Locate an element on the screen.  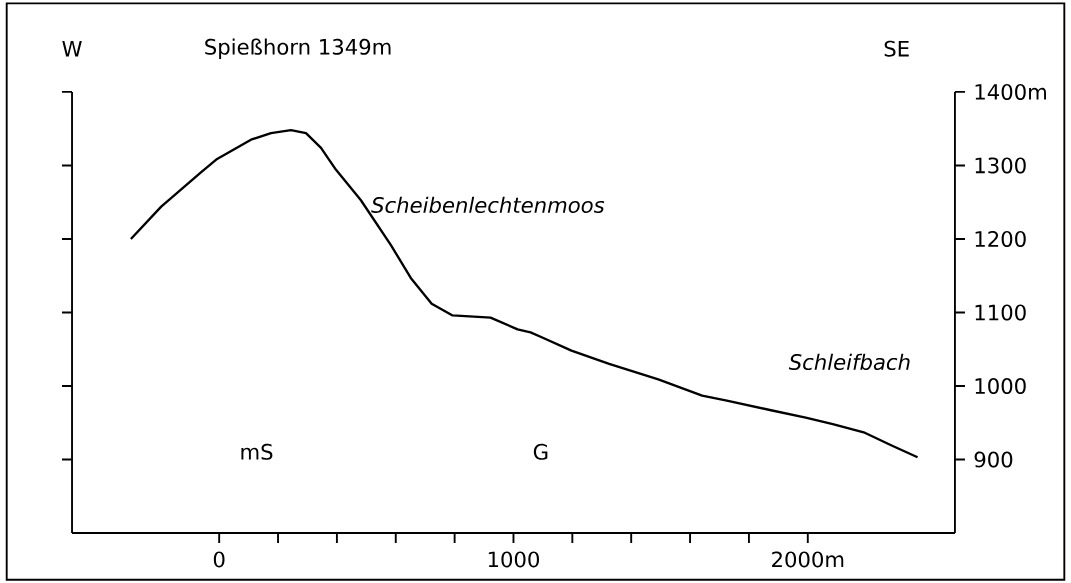
text: SE is located at coordinates (896, 48).